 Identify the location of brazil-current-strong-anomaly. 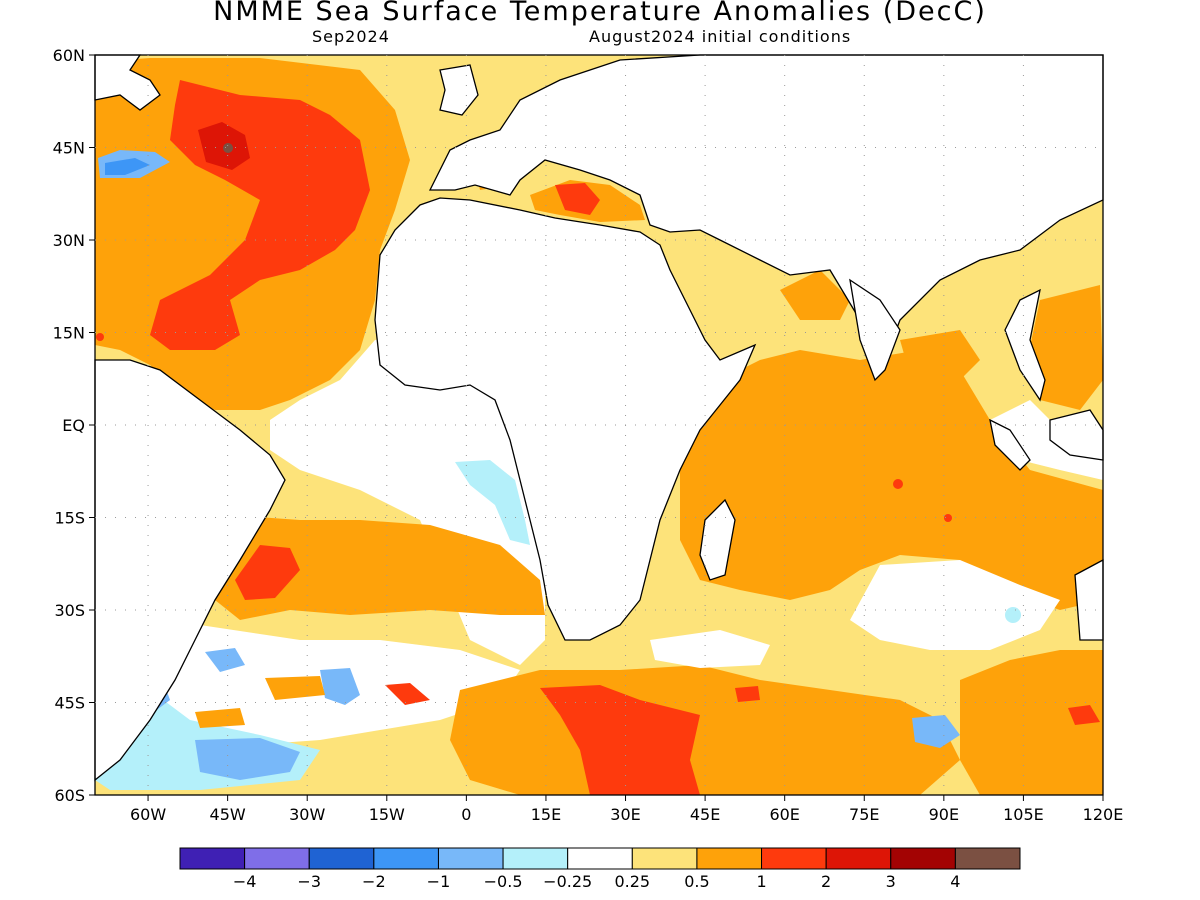
(267, 572).